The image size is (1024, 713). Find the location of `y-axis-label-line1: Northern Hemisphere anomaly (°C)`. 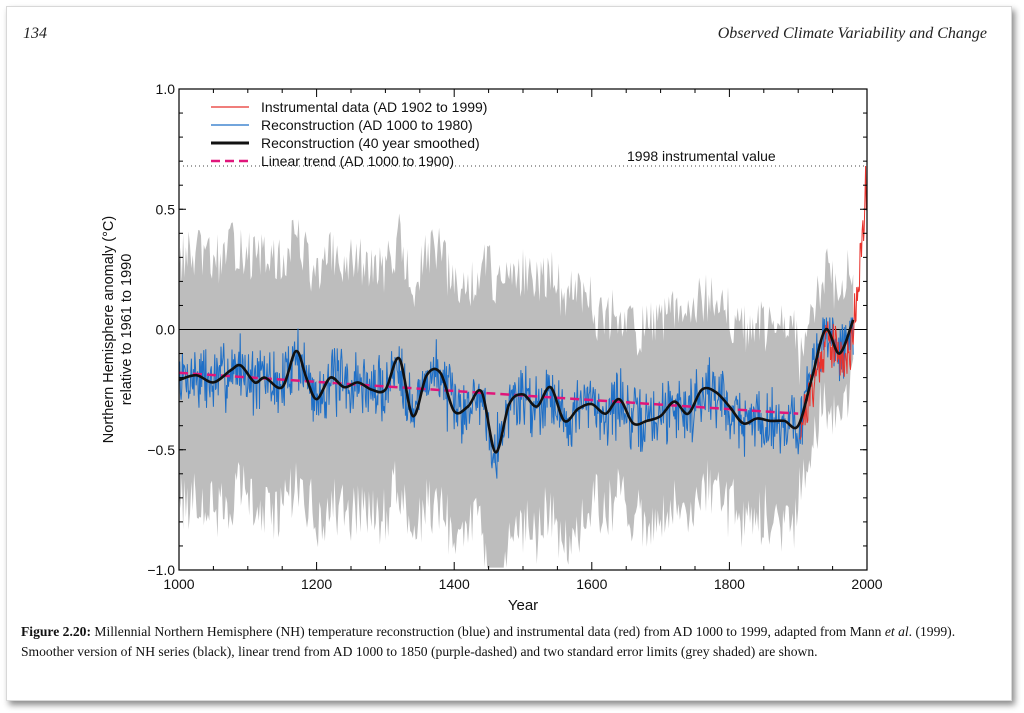

y-axis-label-line1: Northern Hemisphere anomaly (°C) is located at coordinates (109, 329).